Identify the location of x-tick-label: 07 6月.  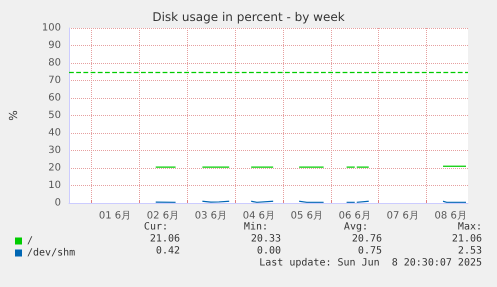
(402, 216).